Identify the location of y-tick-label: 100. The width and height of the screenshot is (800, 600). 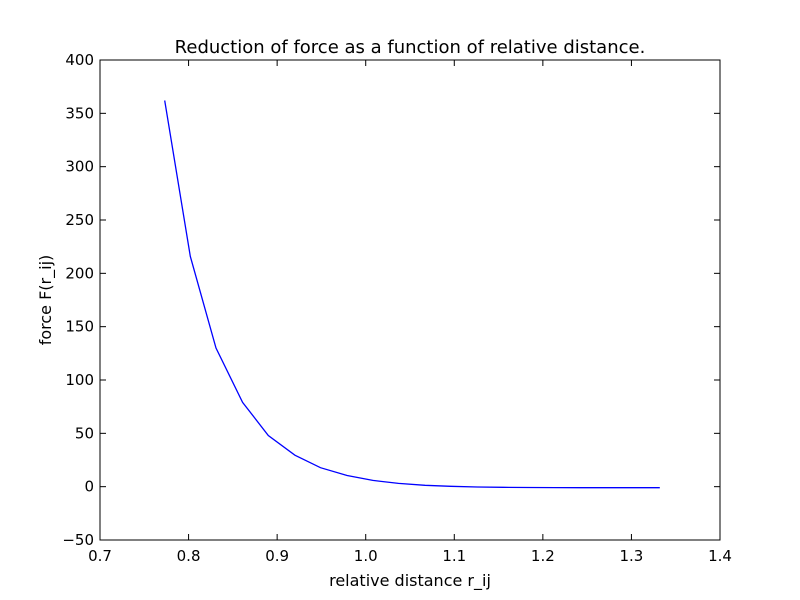
(79, 380).